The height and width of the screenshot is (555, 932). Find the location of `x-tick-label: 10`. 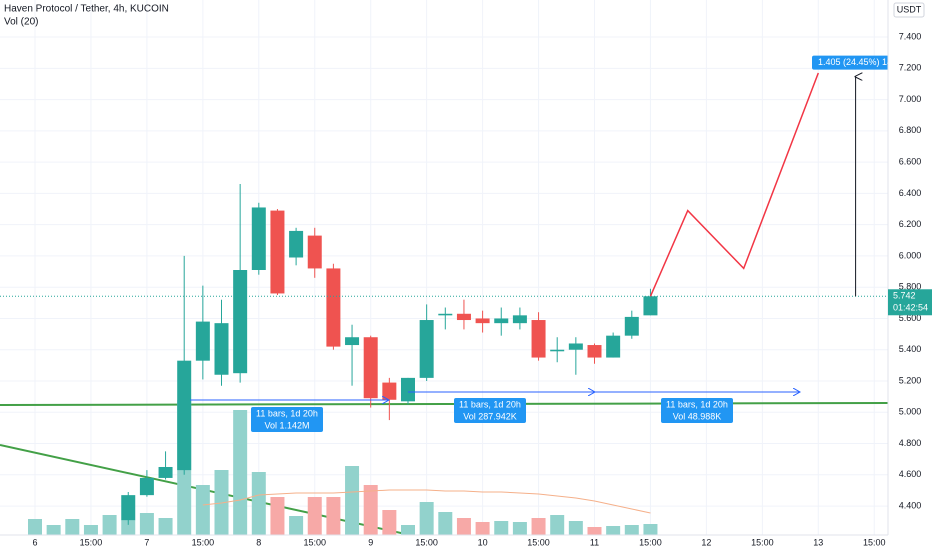

x-tick-label: 10 is located at coordinates (483, 542).